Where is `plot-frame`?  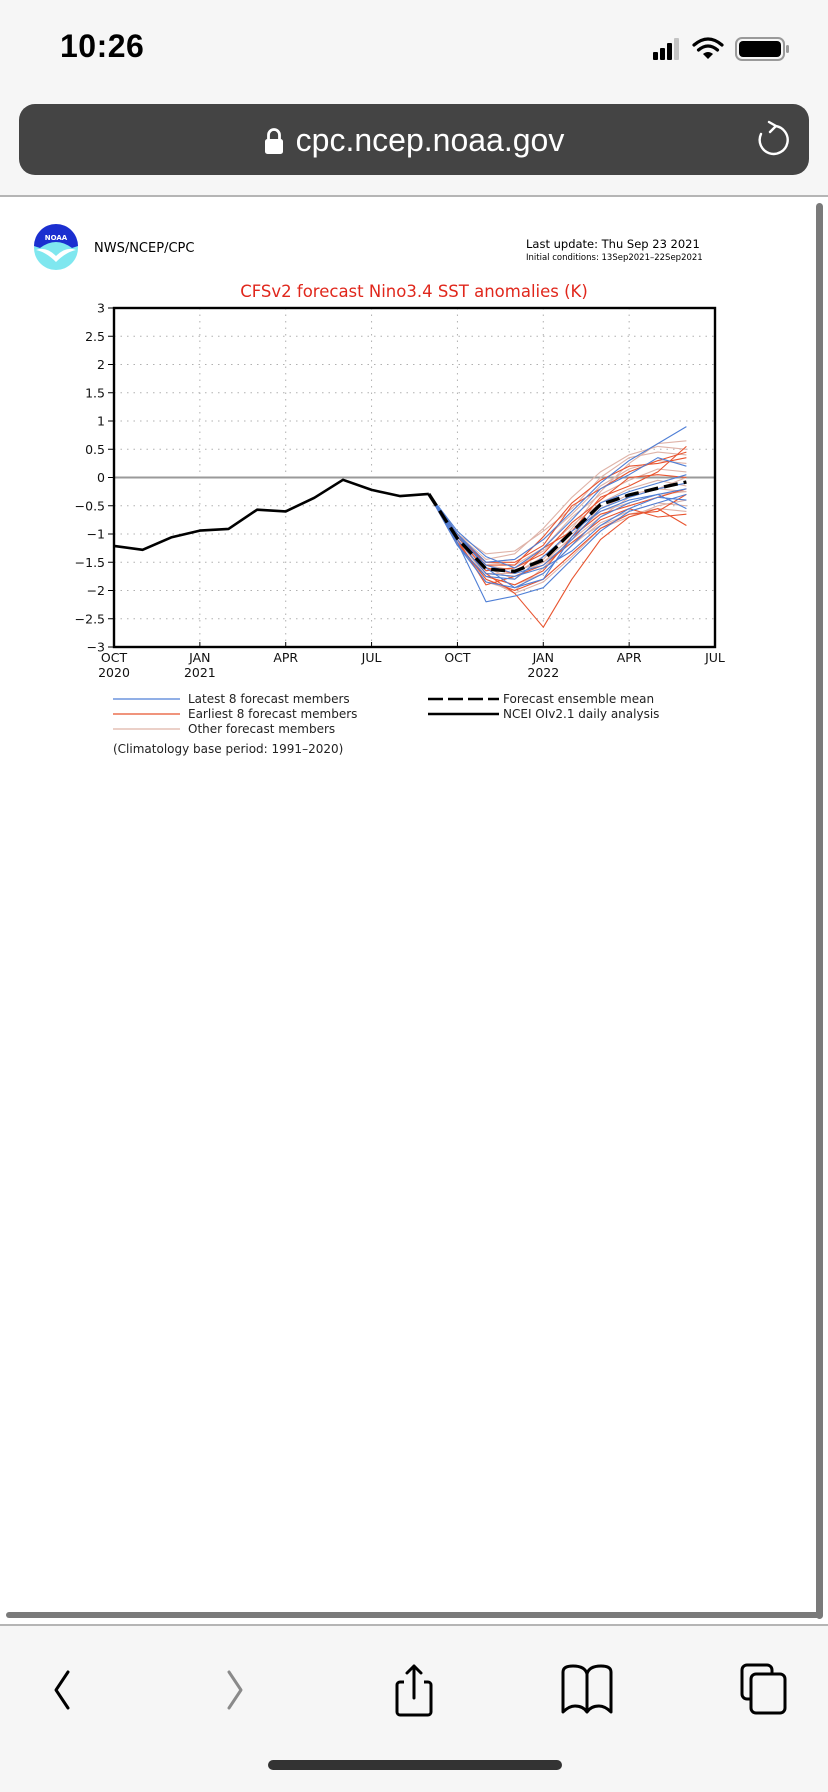 plot-frame is located at coordinates (414, 477).